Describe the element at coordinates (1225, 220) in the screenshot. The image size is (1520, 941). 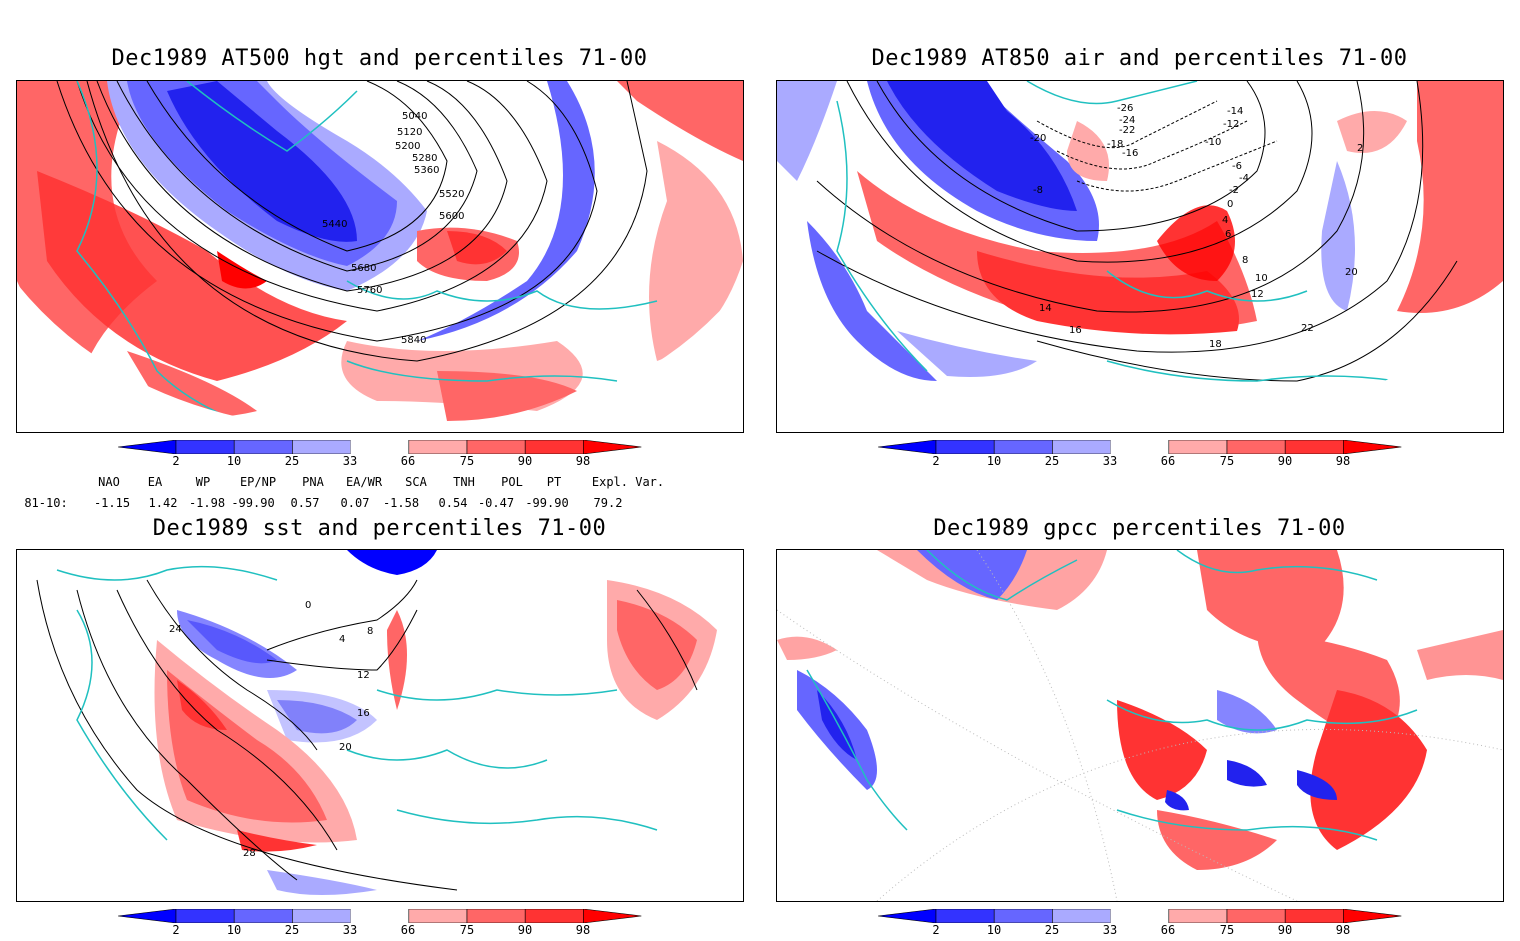
I see `contour-label: 4` at that location.